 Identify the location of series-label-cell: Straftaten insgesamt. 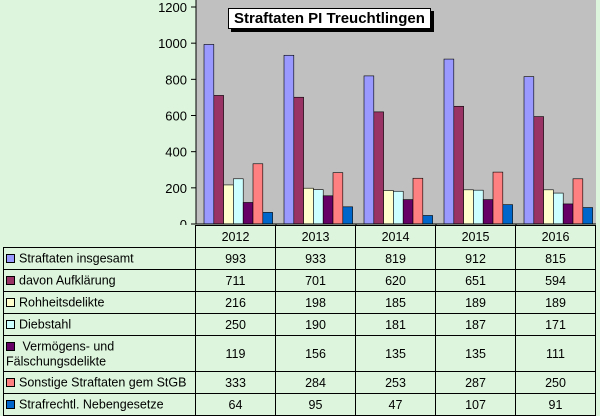
(99, 258).